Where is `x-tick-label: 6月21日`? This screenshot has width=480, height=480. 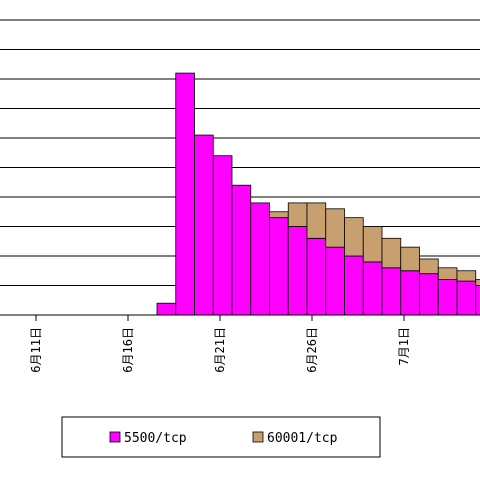 x-tick-label: 6月21日 is located at coordinates (220, 350).